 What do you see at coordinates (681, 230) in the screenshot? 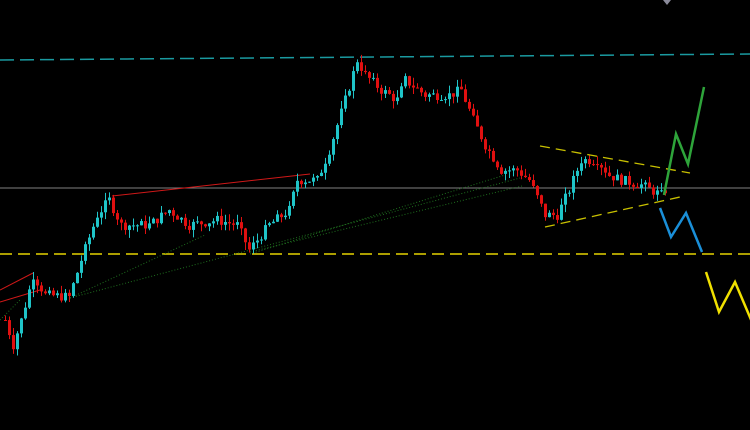
I see `scenario-down-path` at bounding box center [681, 230].